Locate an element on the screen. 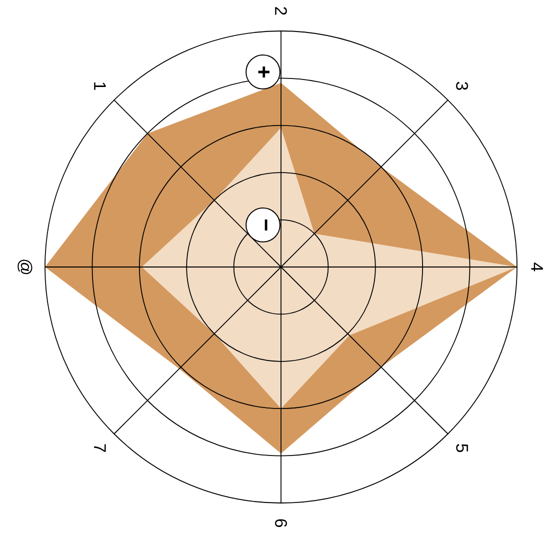 The height and width of the screenshot is (544, 553). spoke-label: 1 is located at coordinates (100, 86).